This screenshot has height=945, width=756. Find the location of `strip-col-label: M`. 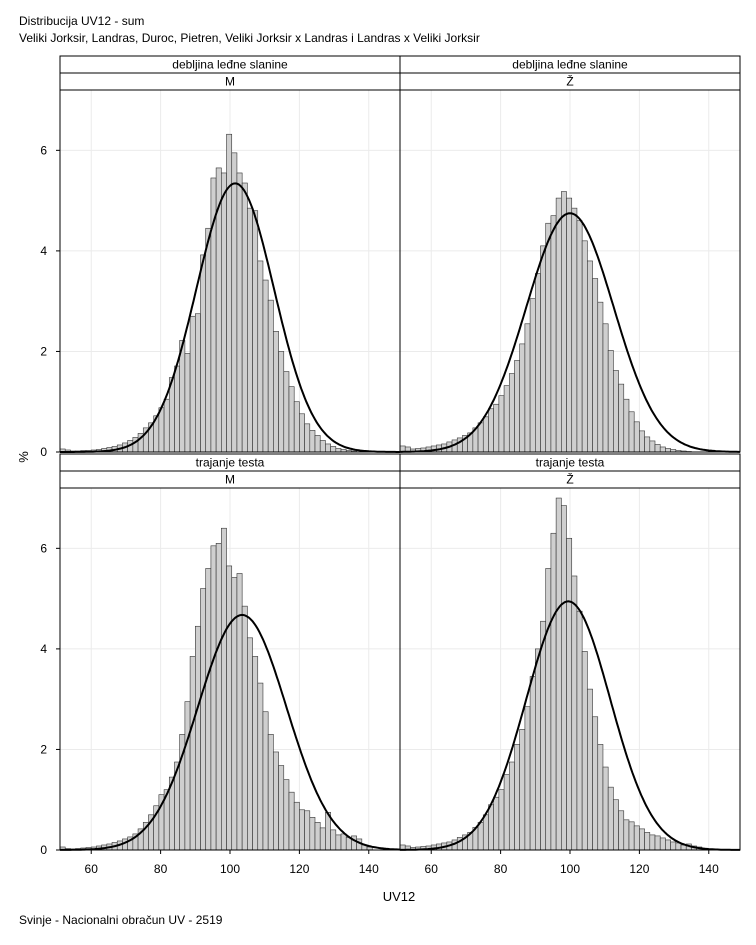

strip-col-label: M is located at coordinates (230, 480).